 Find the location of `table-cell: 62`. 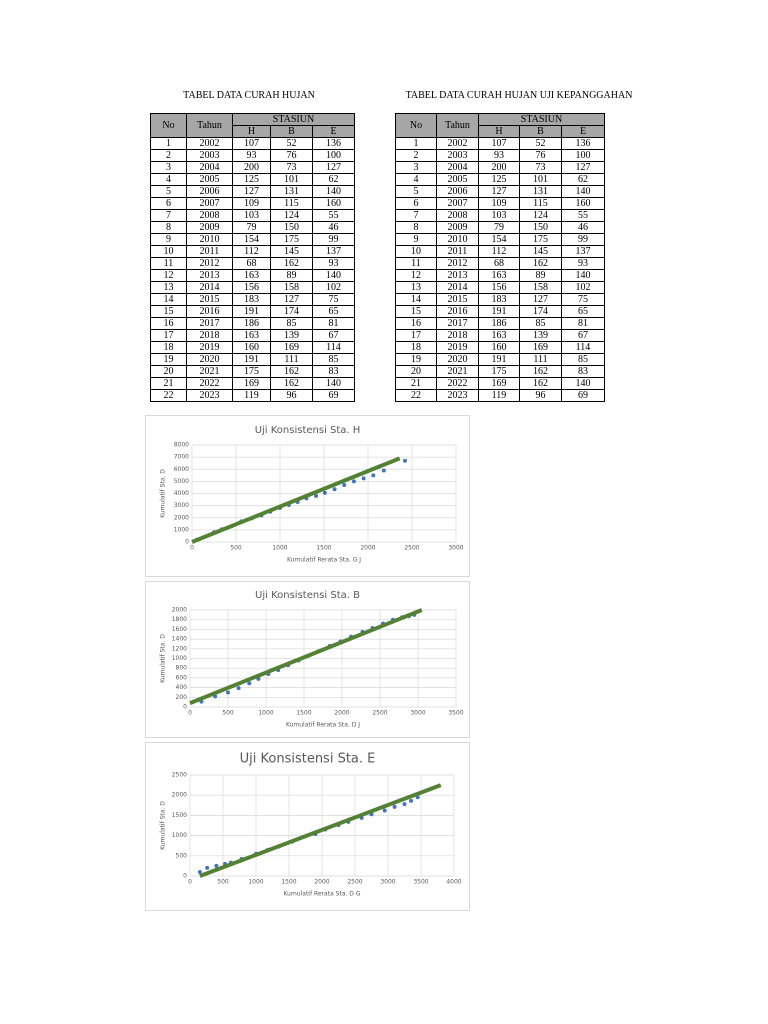

table-cell: 62 is located at coordinates (333, 179).